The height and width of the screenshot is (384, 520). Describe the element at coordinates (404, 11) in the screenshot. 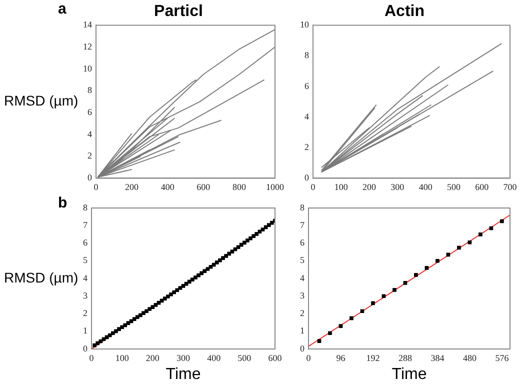

I see `chart-title: Actin` at that location.